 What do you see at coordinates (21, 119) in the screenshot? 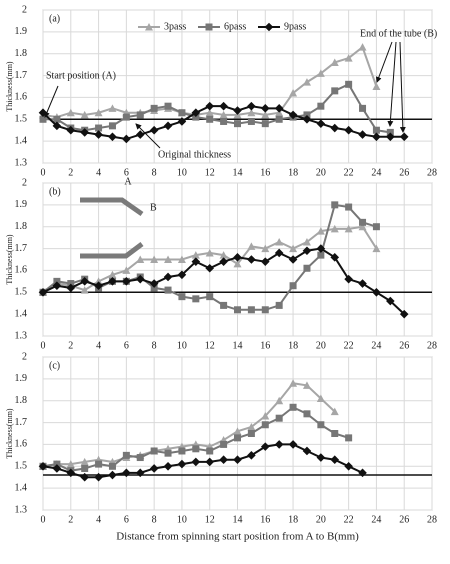
I see `y-tick-label: 1.5` at bounding box center [21, 119].